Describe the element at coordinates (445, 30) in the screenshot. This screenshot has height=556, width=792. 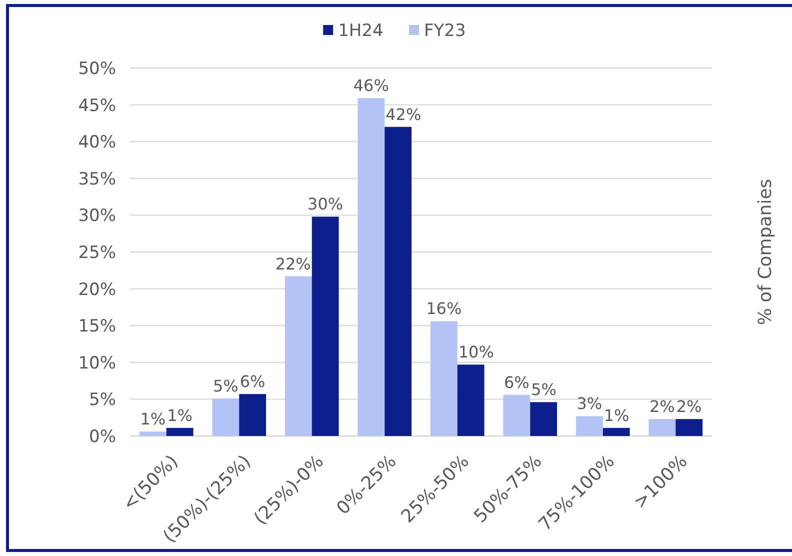
I see `legend-label: FY23` at that location.